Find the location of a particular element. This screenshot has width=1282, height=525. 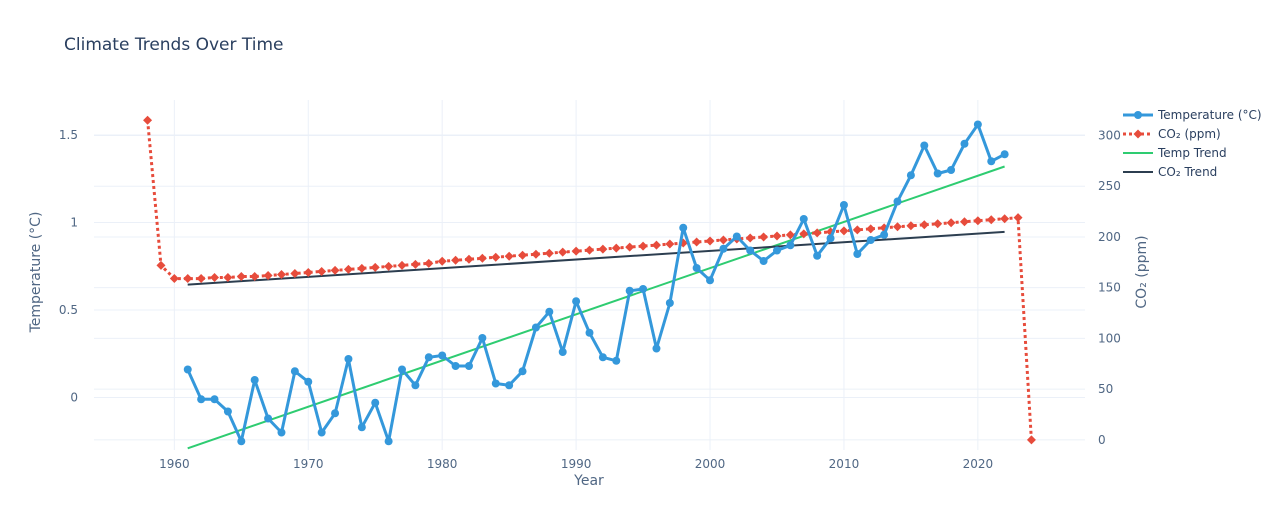

chart-title: Climate Trends Over Time is located at coordinates (174, 45).